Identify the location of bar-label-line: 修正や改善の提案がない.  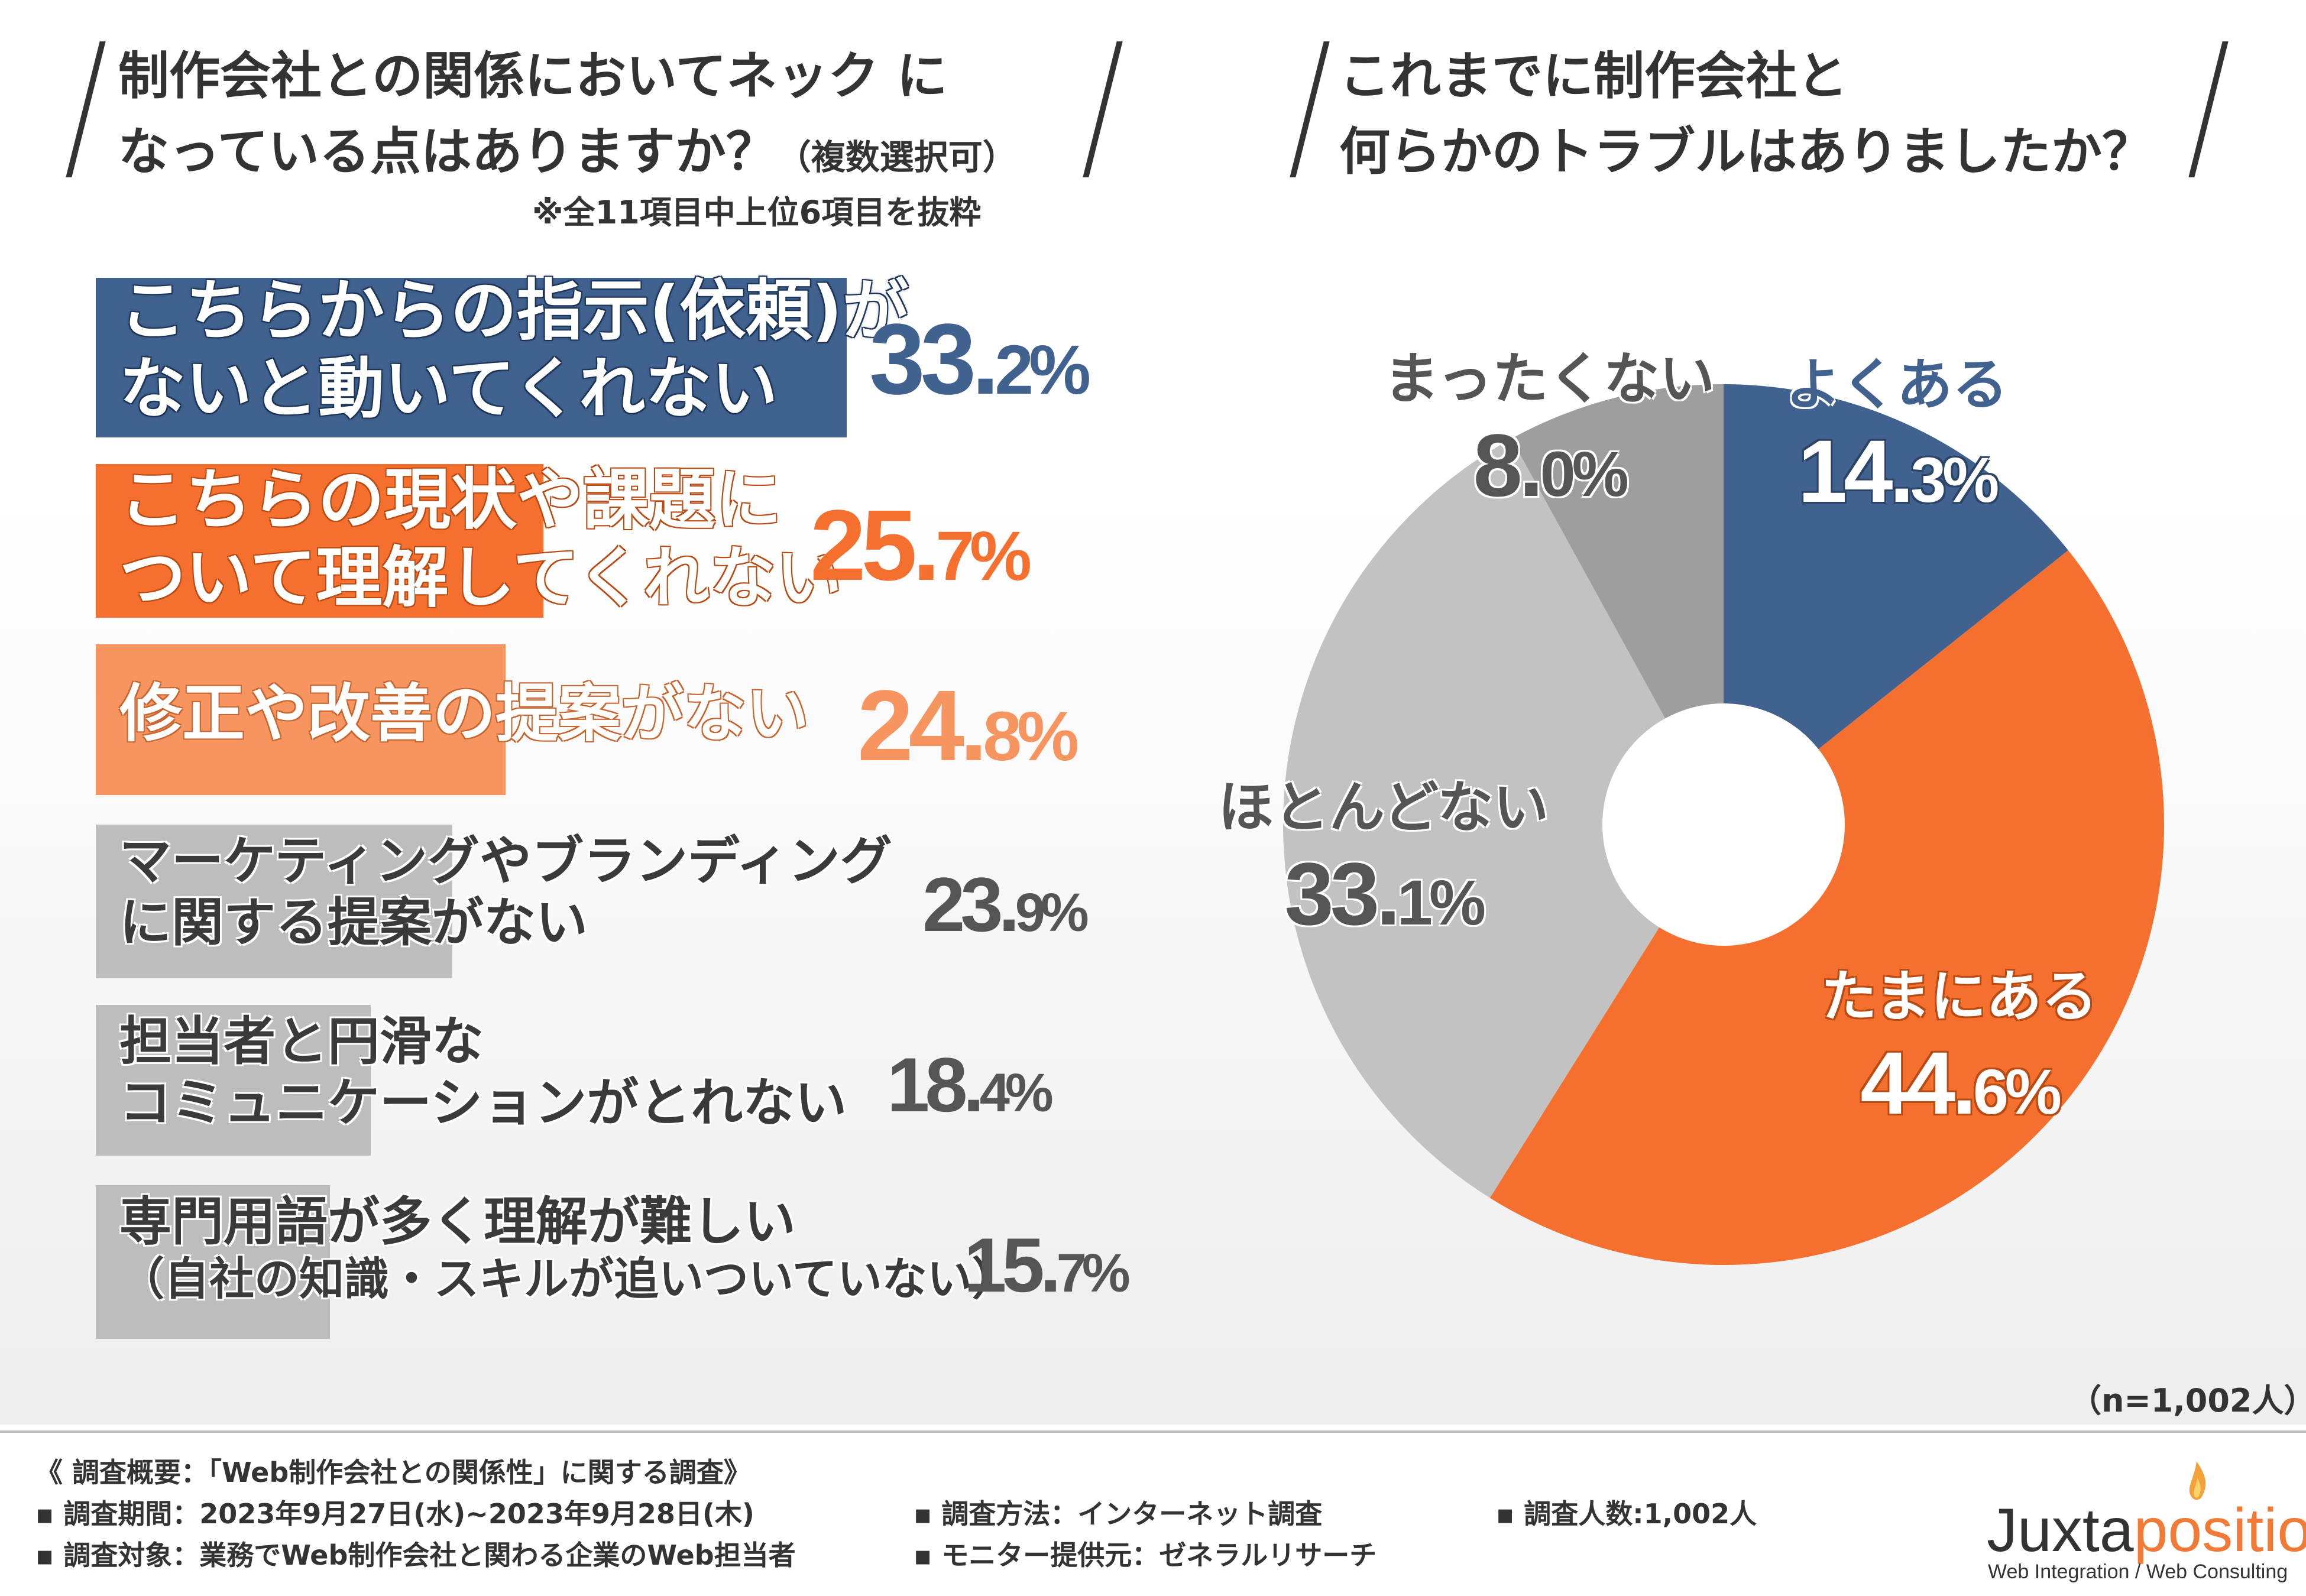
(464, 713).